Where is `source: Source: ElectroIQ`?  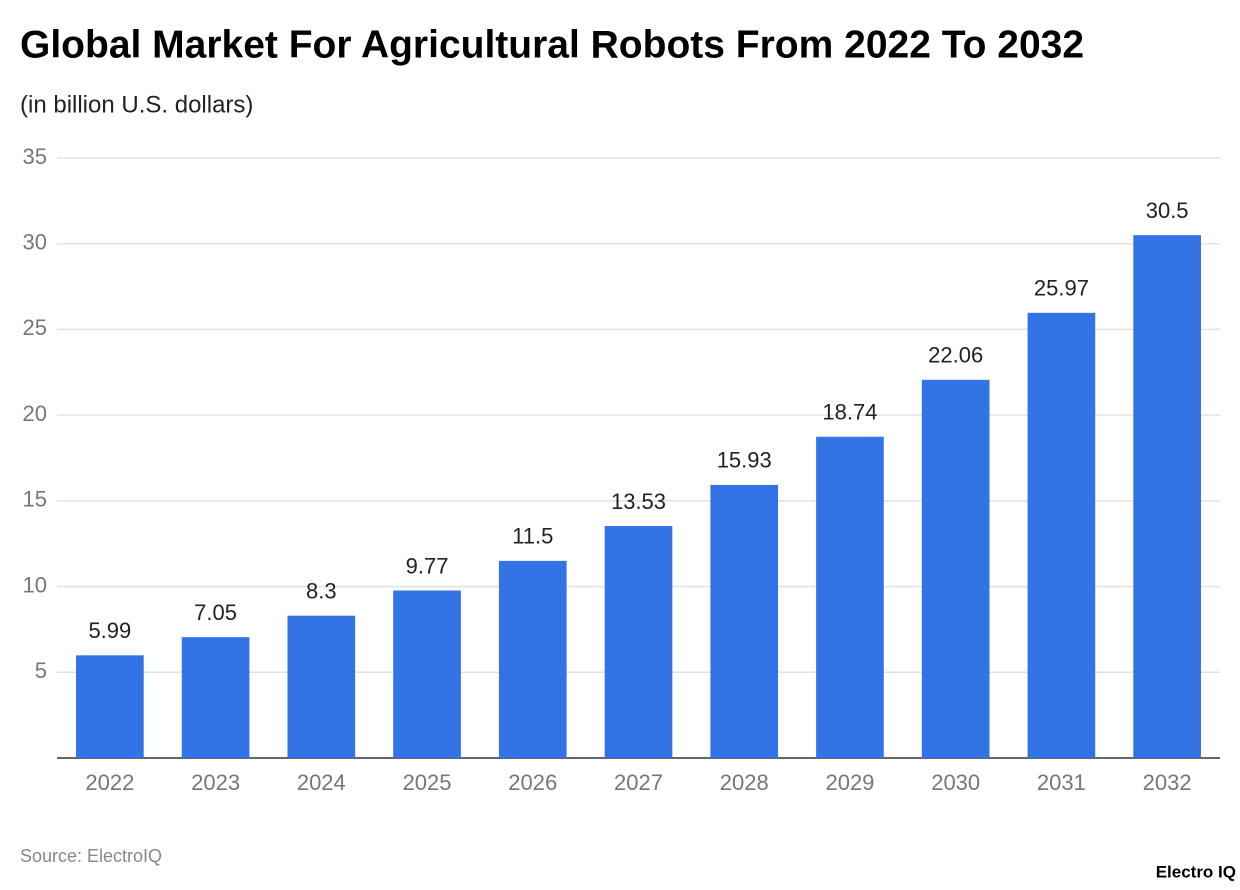
source: Source: ElectroIQ is located at coordinates (91, 856).